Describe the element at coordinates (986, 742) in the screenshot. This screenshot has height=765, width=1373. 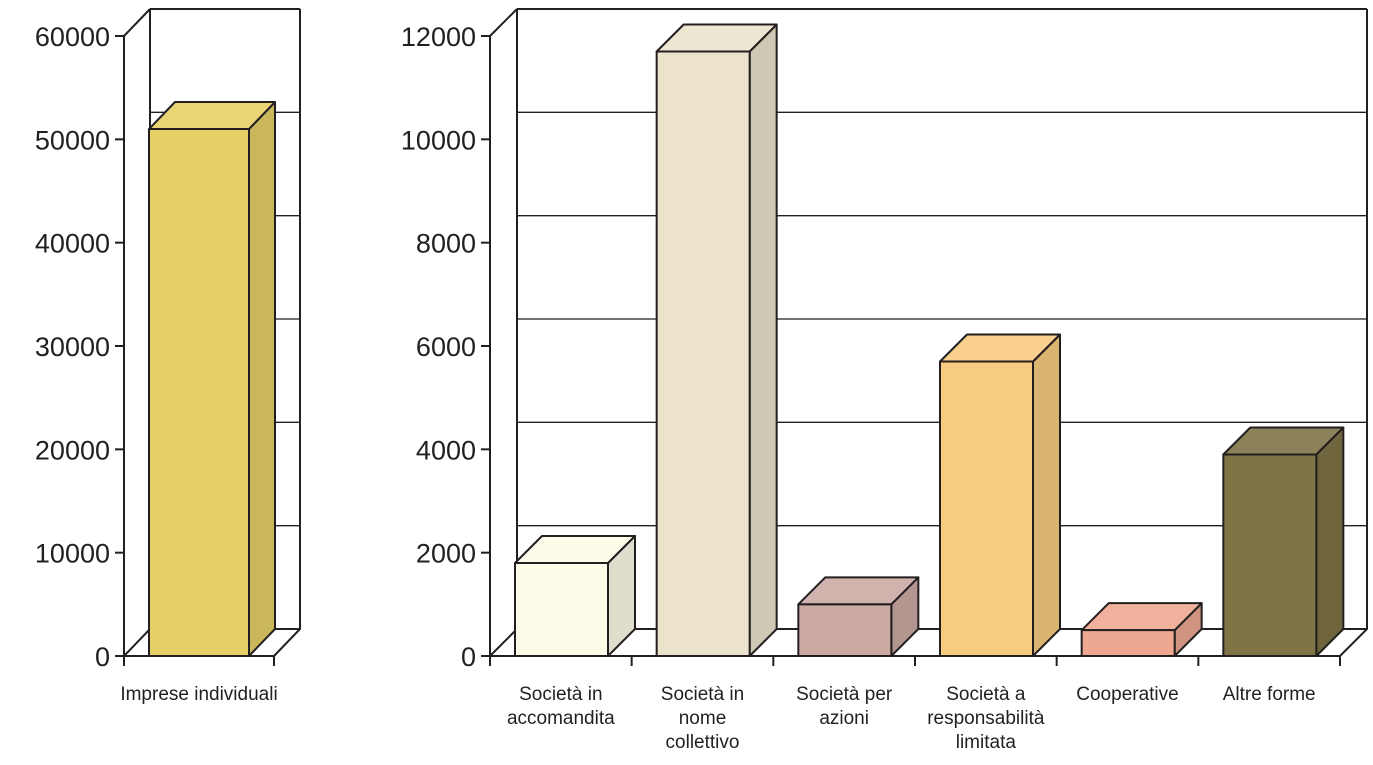
I see `x-category-label: limitata` at that location.